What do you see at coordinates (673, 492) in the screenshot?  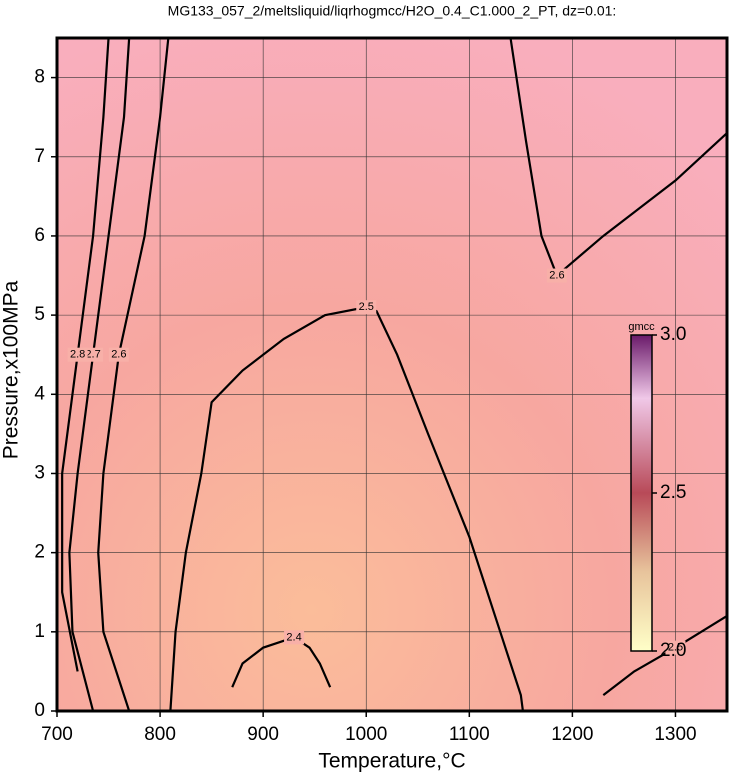 I see `colorbar-tick-label: 2.5` at bounding box center [673, 492].